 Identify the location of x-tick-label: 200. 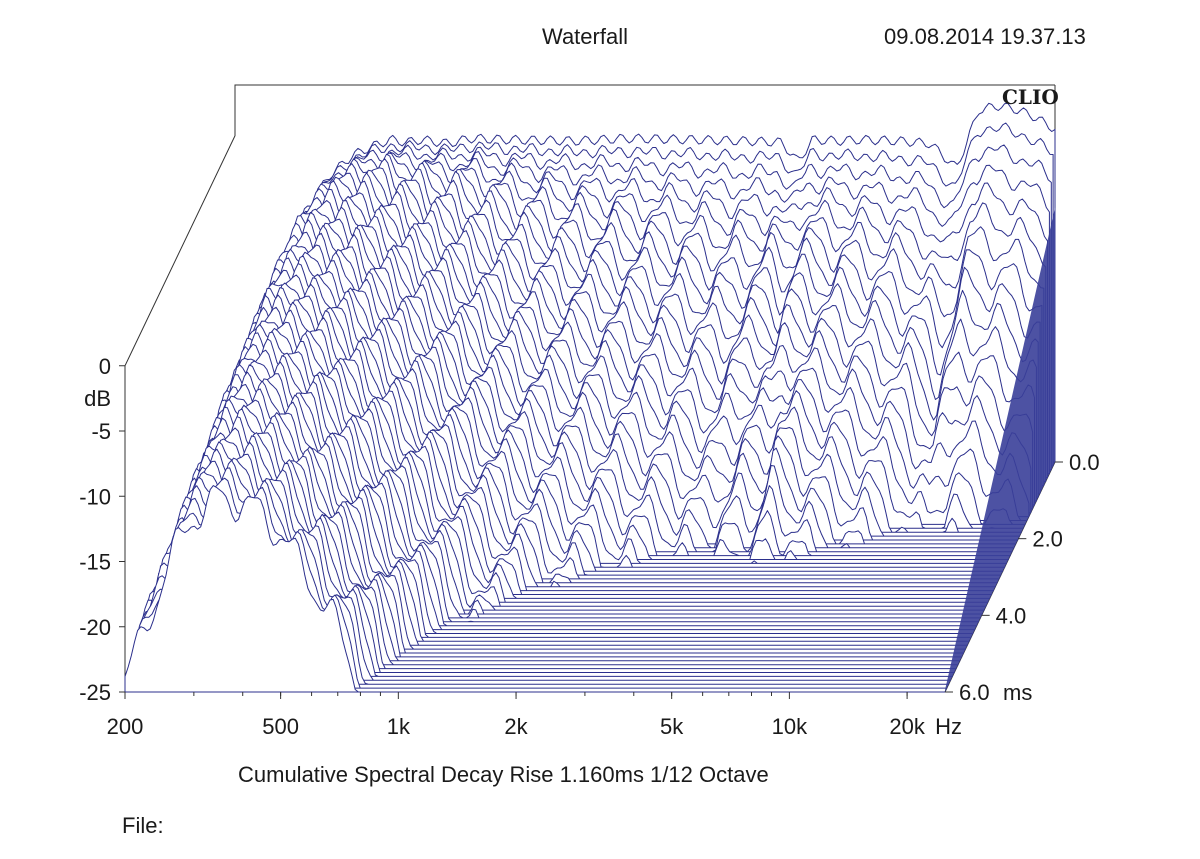
(125, 726).